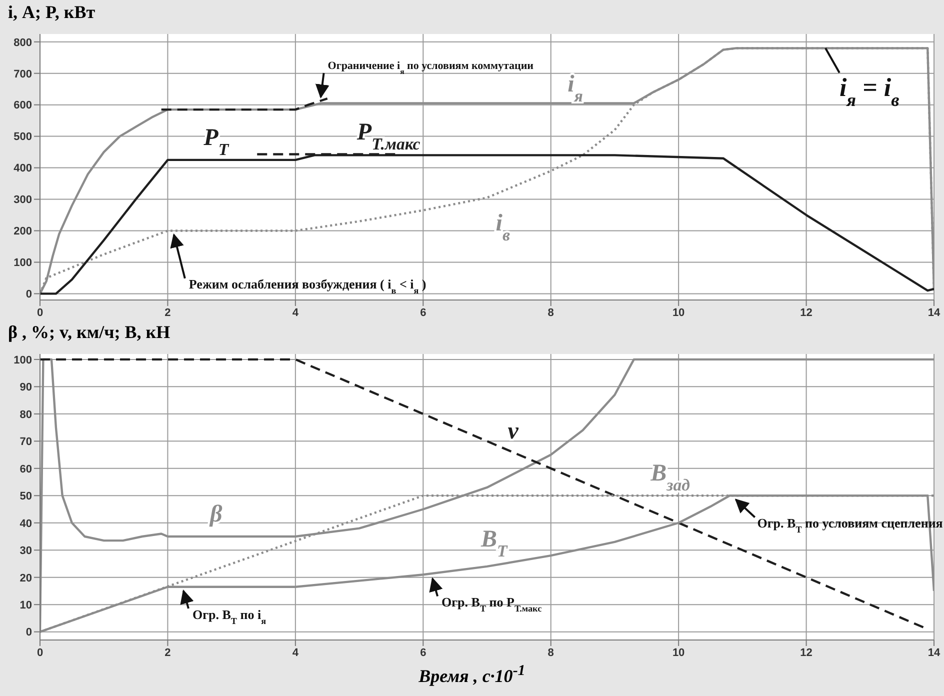 The width and height of the screenshot is (944, 696). Describe the element at coordinates (26, 442) in the screenshot. I see `y-tick-label: 70` at that location.